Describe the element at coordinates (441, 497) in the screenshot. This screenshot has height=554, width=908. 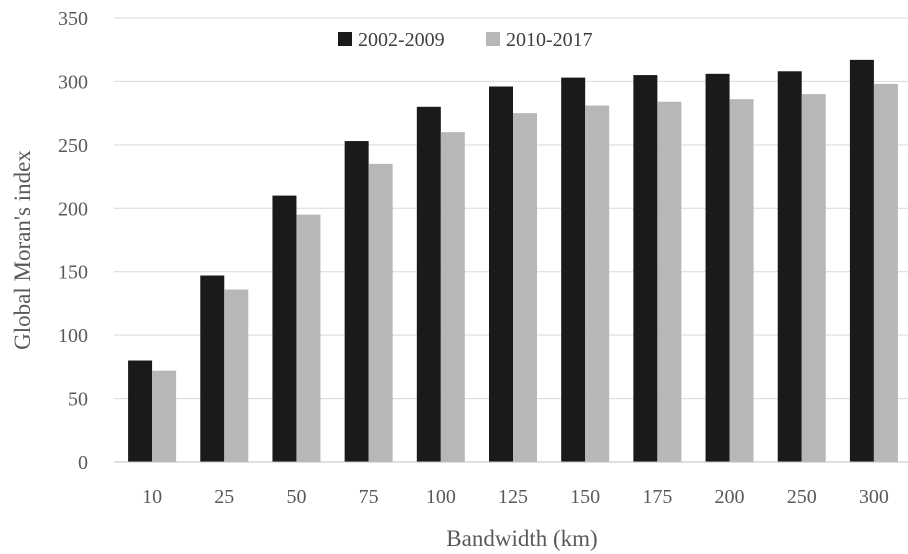
I see `x-tick-label: 100` at that location.